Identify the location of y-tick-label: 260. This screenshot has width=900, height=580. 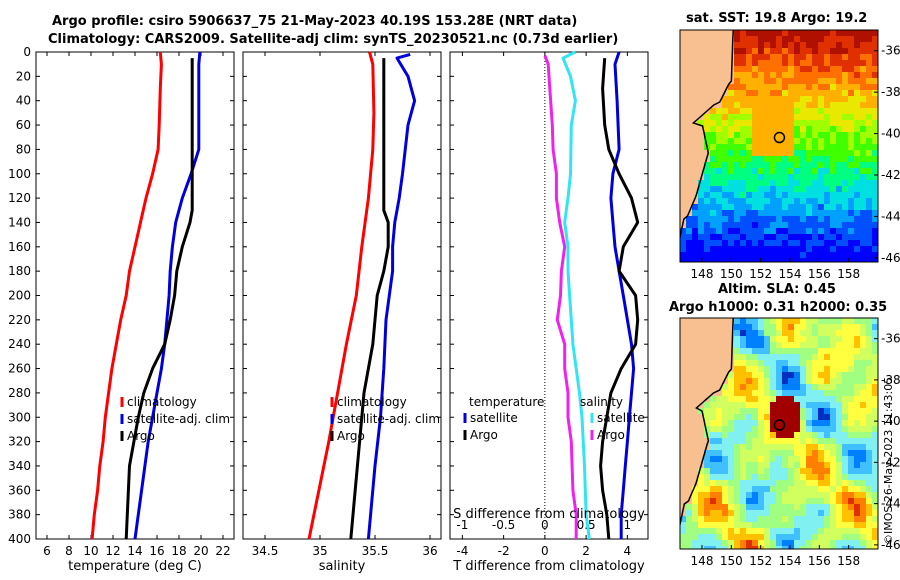
(19, 369).